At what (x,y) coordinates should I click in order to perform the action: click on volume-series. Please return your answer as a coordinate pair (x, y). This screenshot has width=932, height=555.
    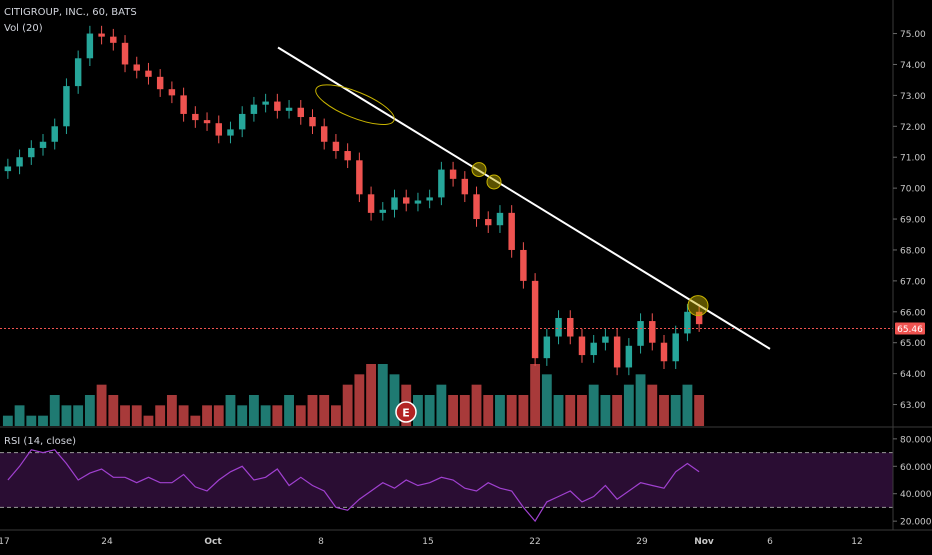
    Looking at the image, I should click on (353, 395).